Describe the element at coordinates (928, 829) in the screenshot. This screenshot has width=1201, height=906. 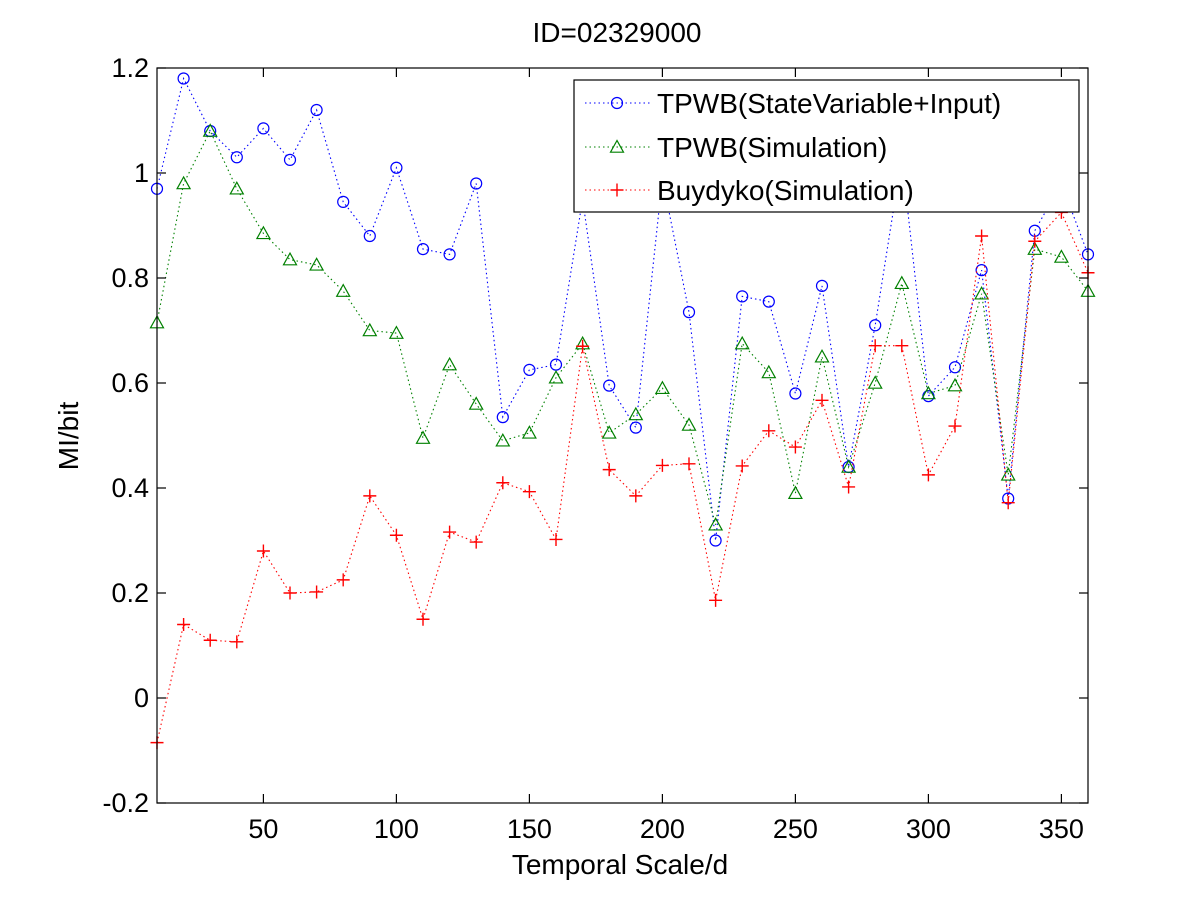
I see `x-tick-label: 300` at that location.